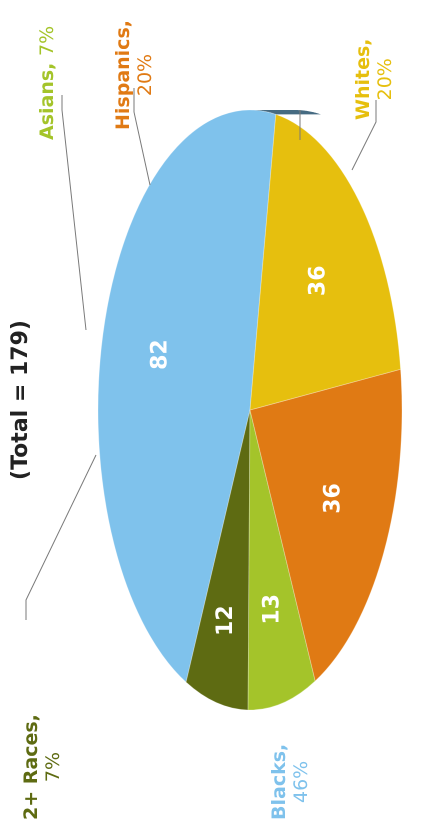 The image size is (424, 820). Describe the element at coordinates (301, 781) in the screenshot. I see `label-blacks-percent: 46%` at that location.